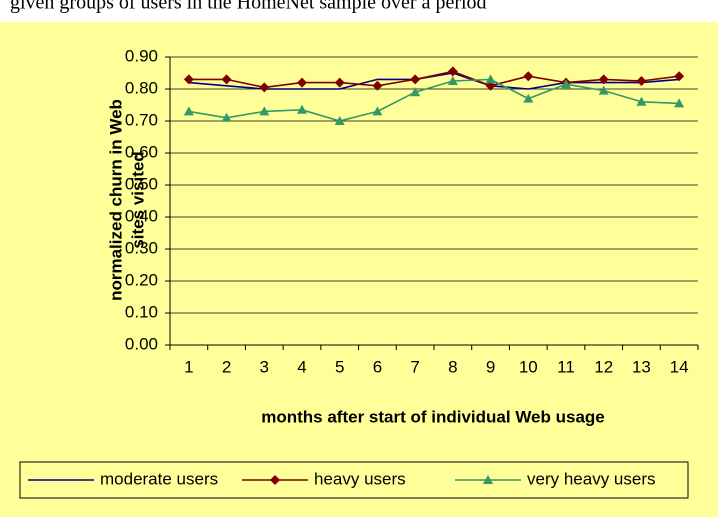  I want to click on x-tick-label: 8, so click(452, 366).